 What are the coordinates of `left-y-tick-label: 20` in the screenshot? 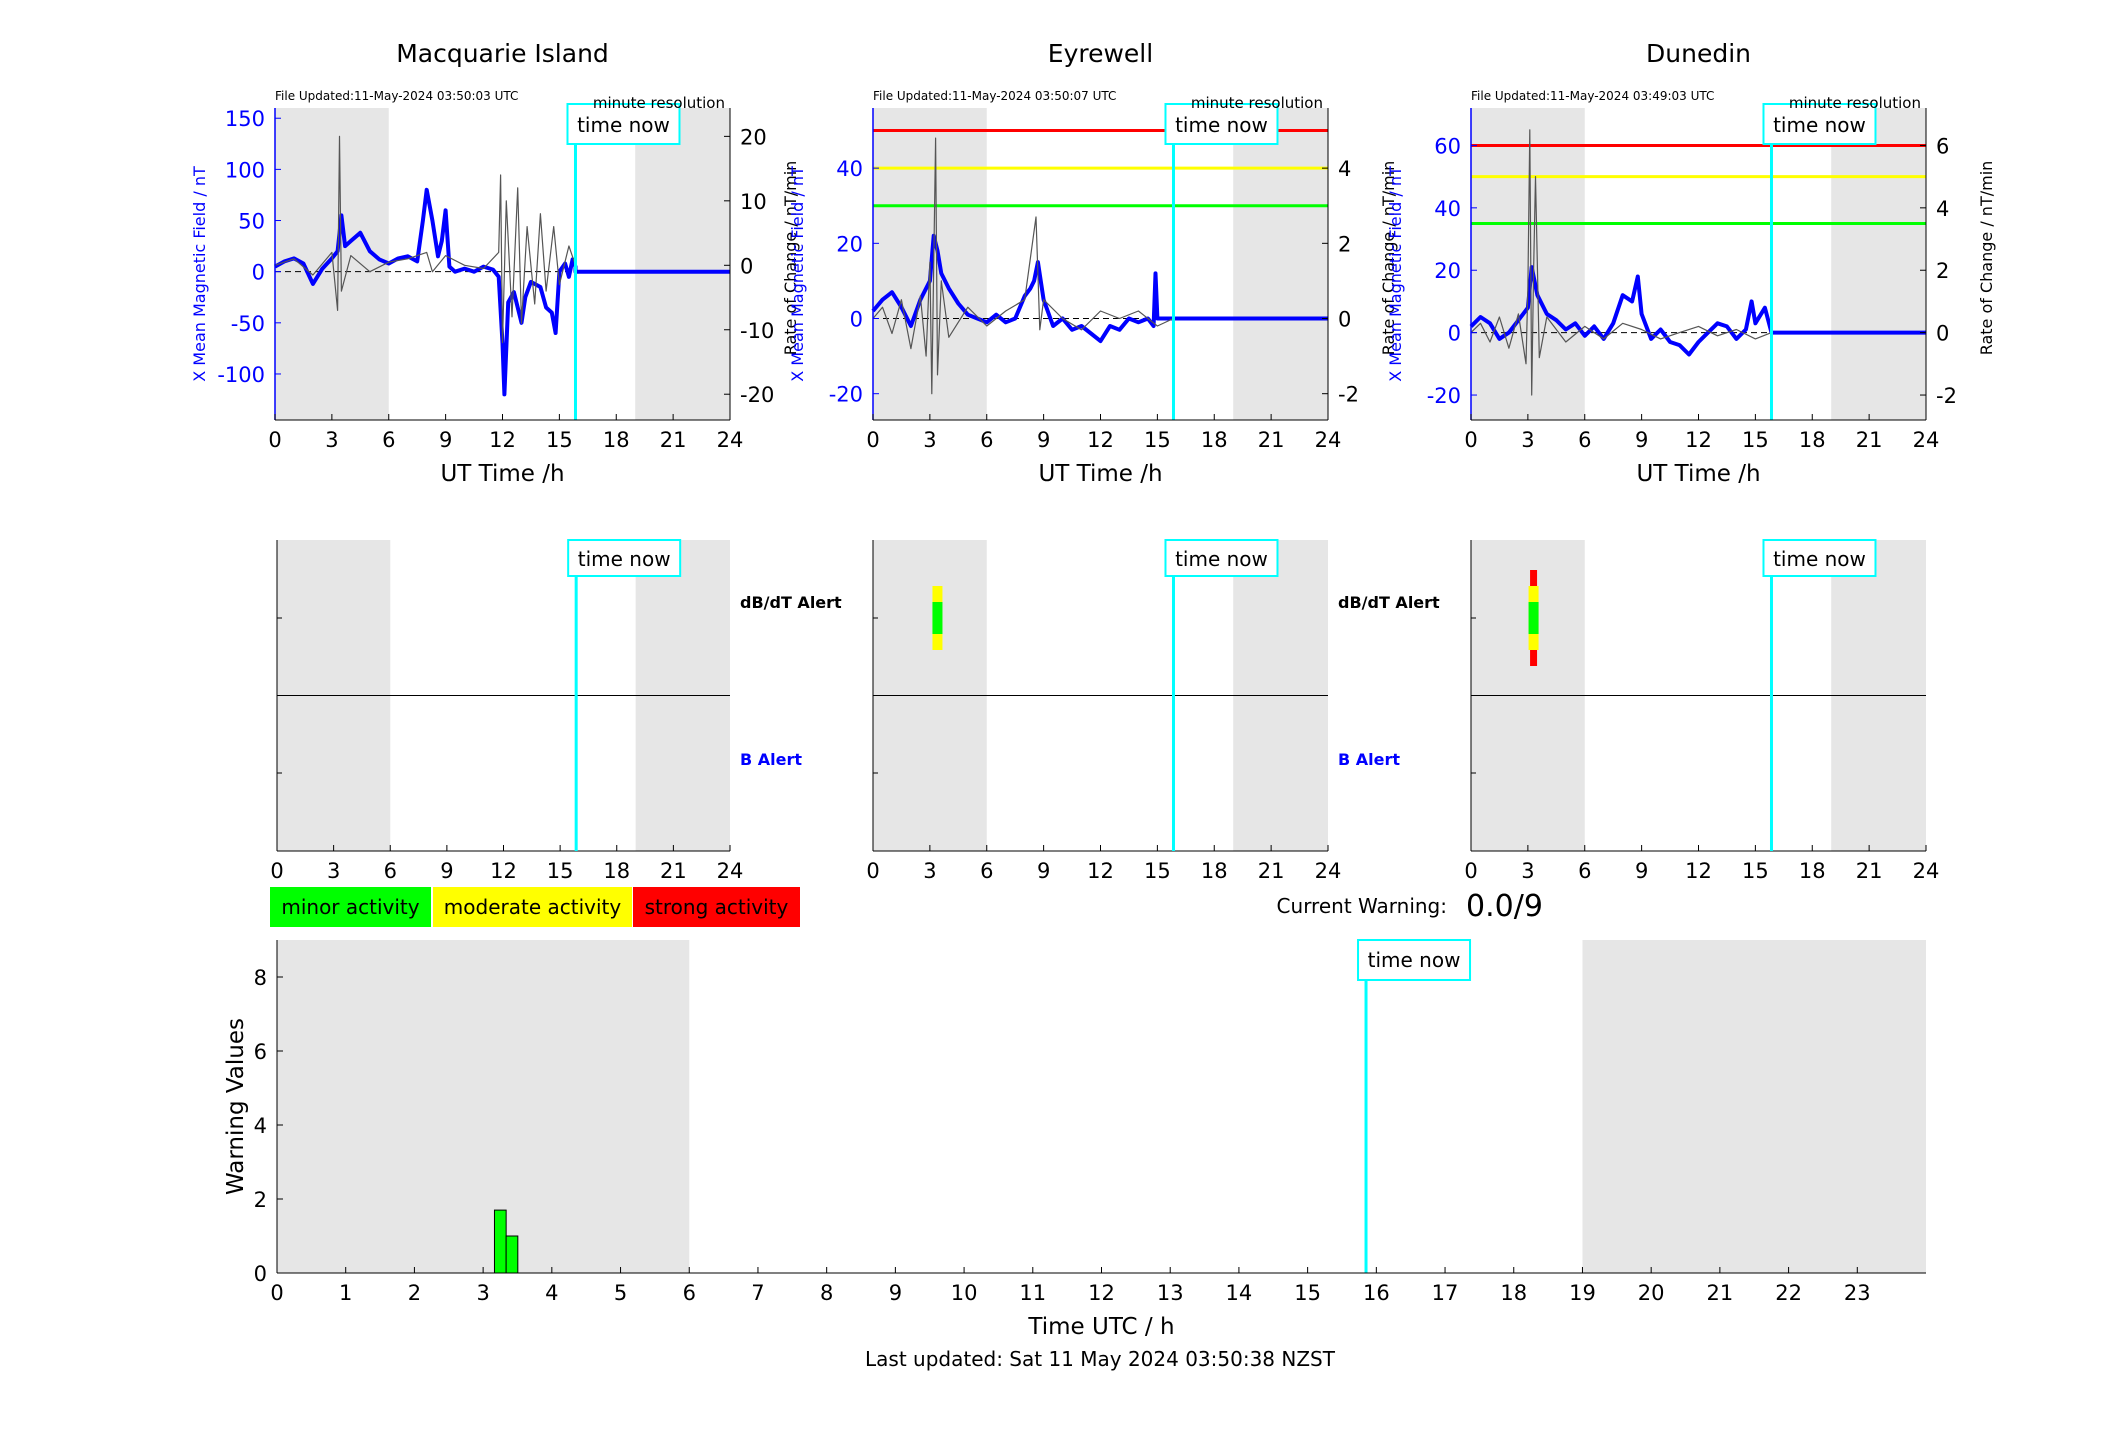 It's located at (849, 244).